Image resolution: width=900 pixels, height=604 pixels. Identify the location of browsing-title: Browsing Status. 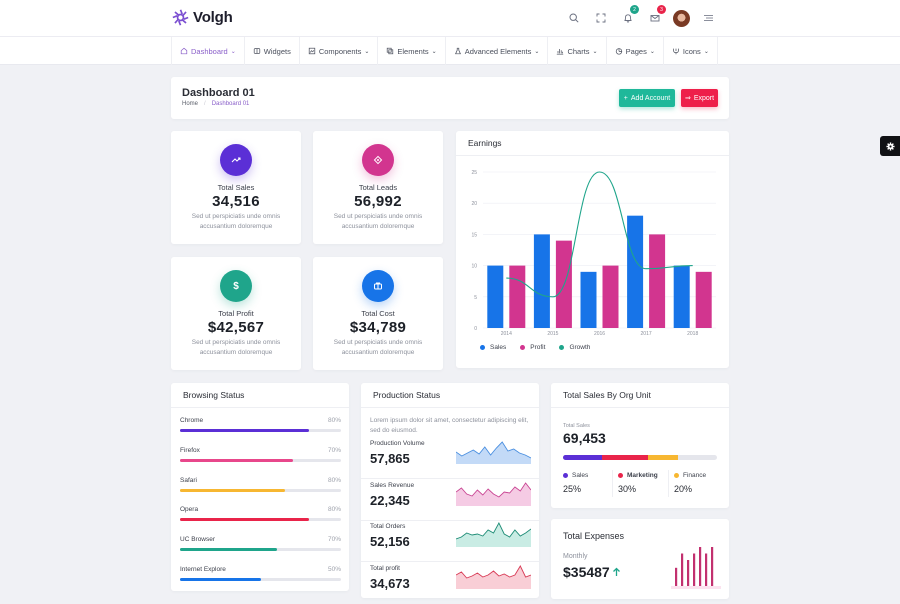
(260, 395).